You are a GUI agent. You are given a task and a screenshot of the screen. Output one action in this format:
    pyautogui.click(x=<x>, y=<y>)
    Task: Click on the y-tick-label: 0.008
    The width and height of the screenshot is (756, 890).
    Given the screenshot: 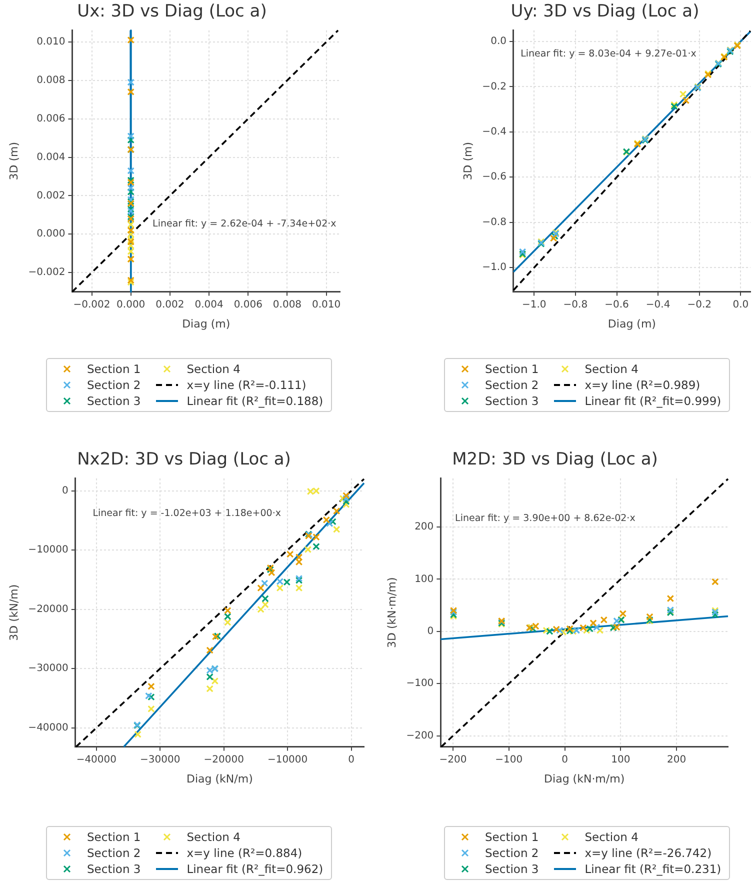 What is the action you would take?
    pyautogui.click(x=51, y=80)
    